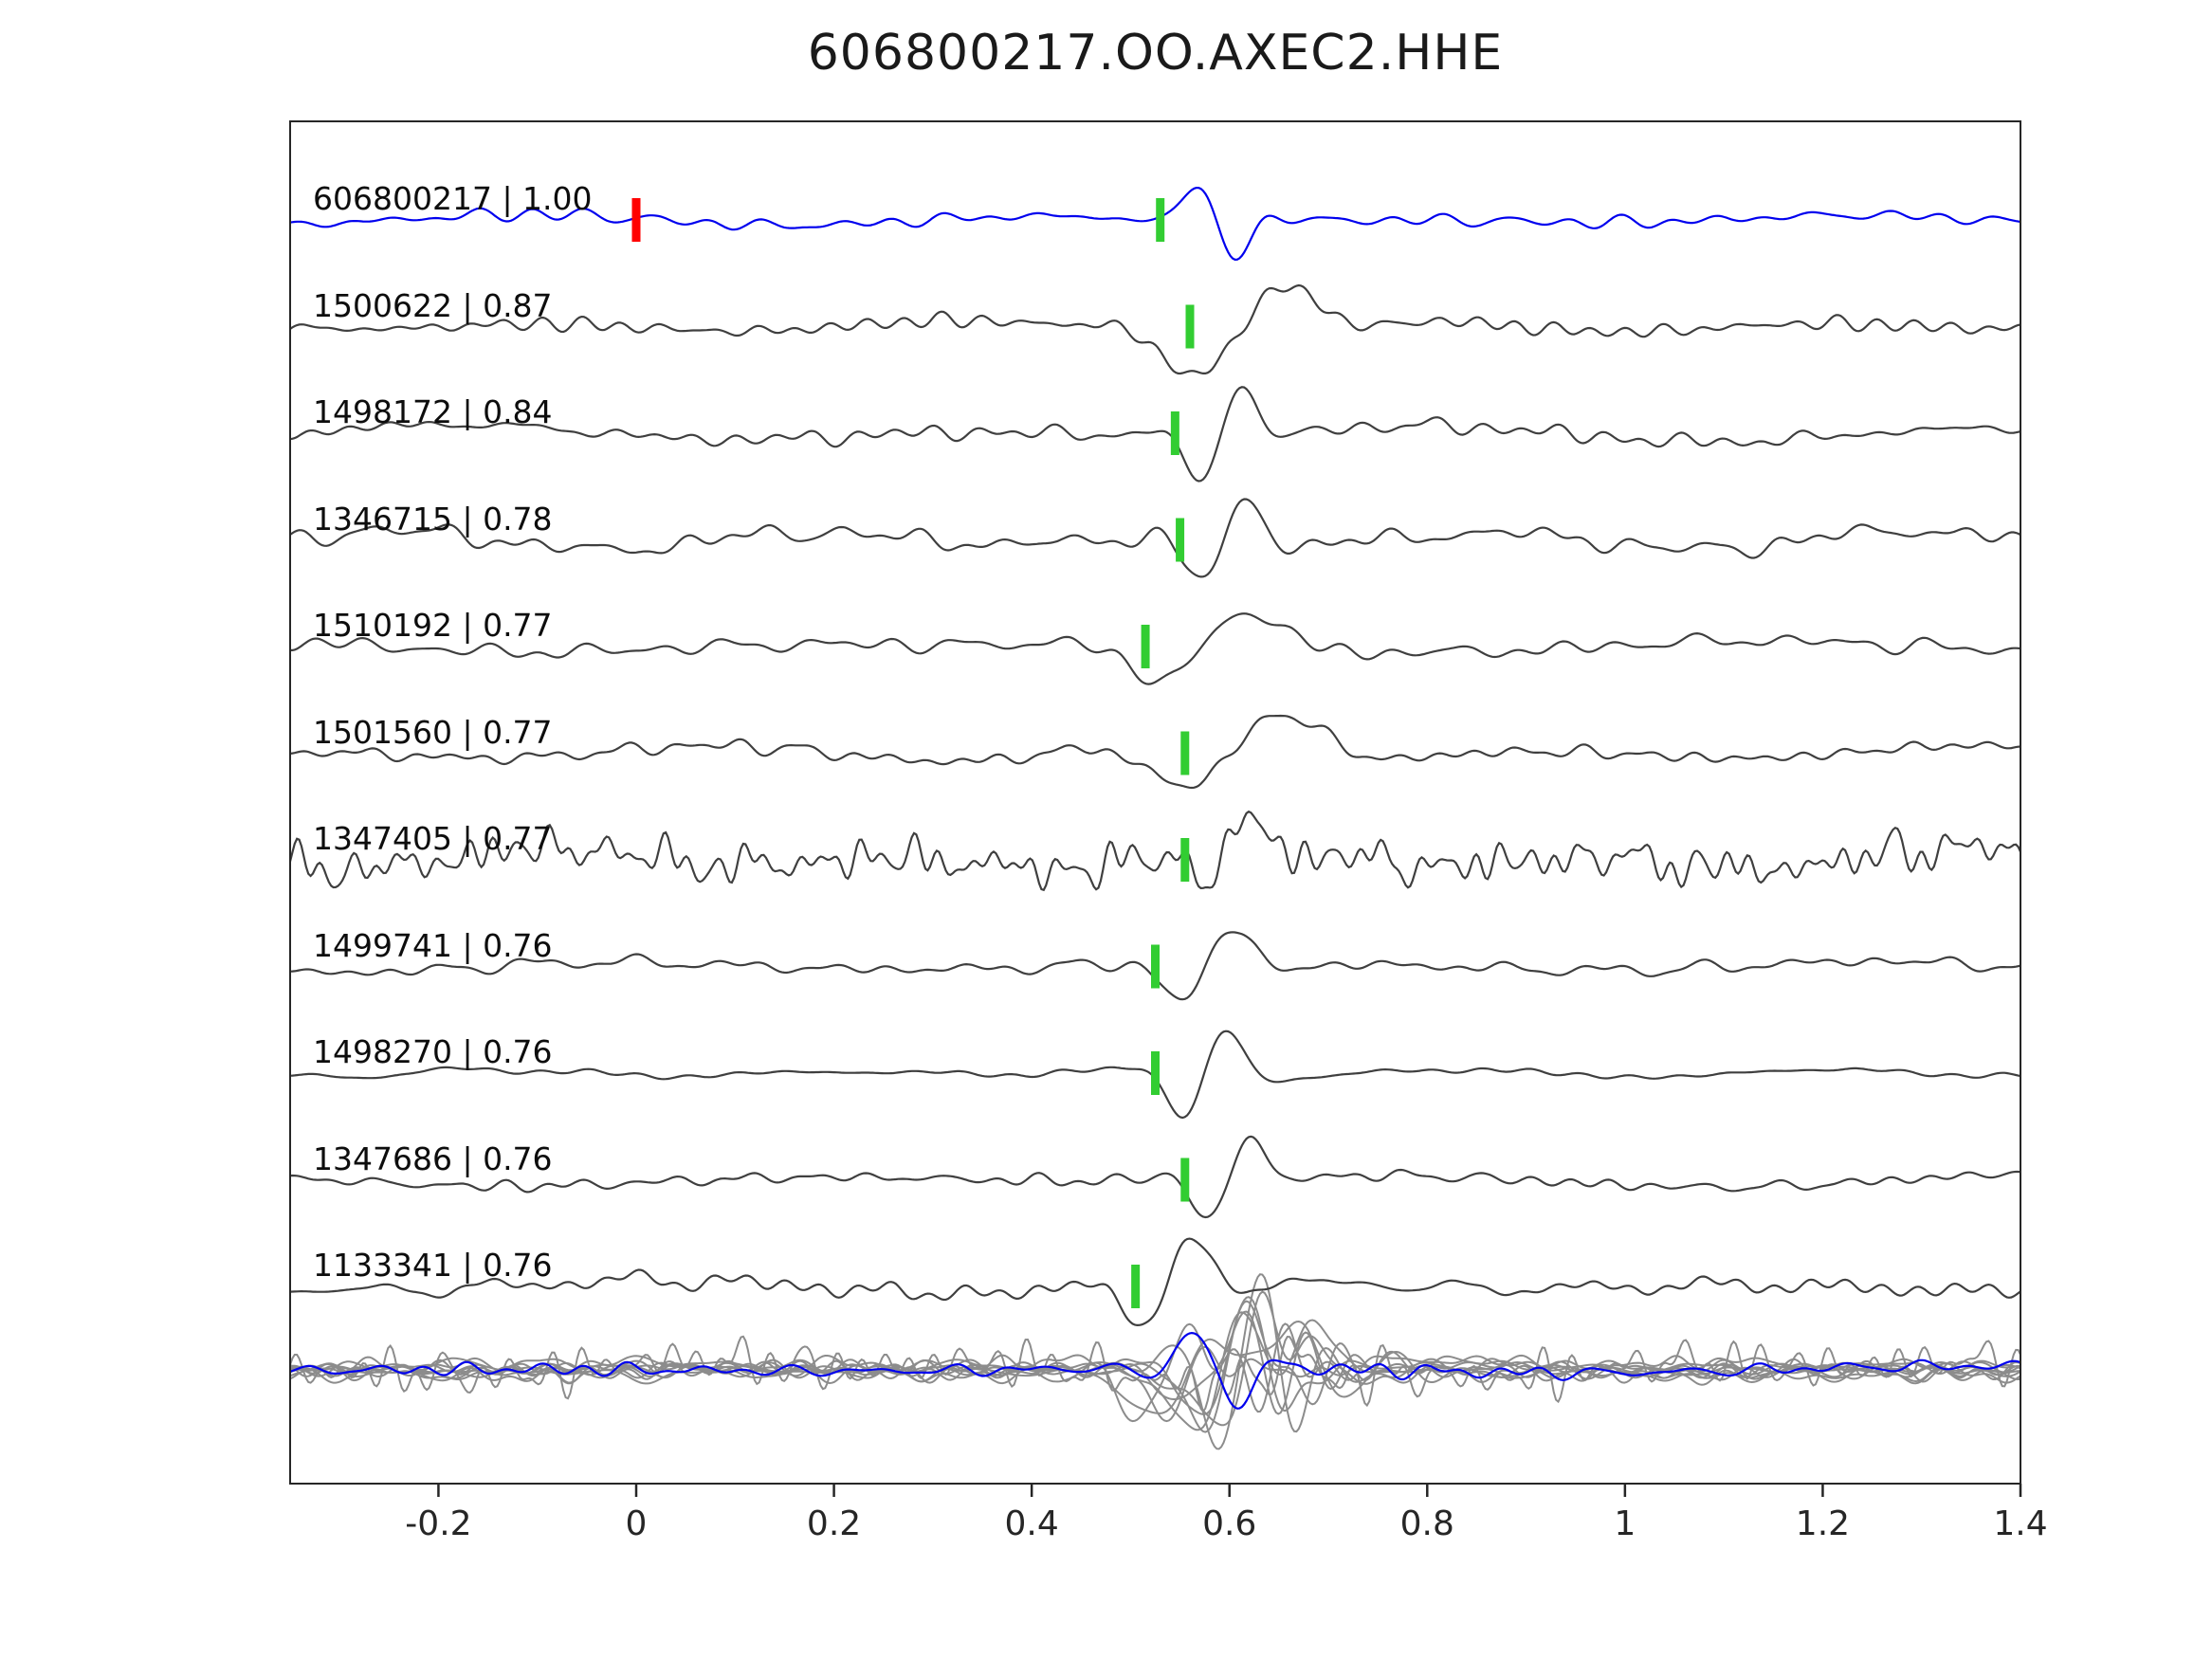 This screenshot has width=2212, height=1659. Describe the element at coordinates (834, 1523) in the screenshot. I see `x-axis-tick-label: 0.2` at that location.